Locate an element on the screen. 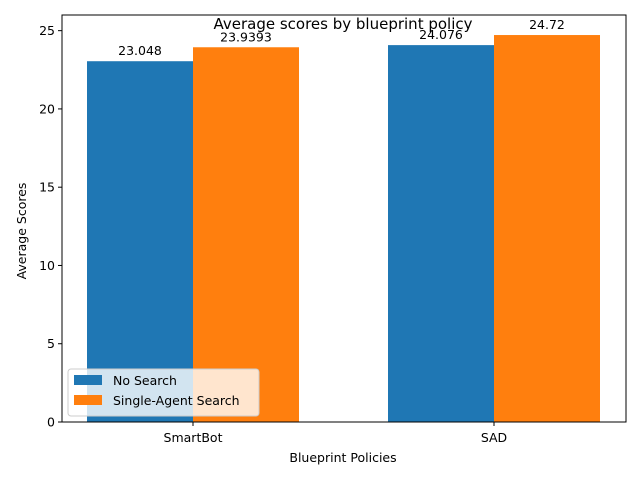 The width and height of the screenshot is (640, 480). y-tick-label: 10 is located at coordinates (47, 265).